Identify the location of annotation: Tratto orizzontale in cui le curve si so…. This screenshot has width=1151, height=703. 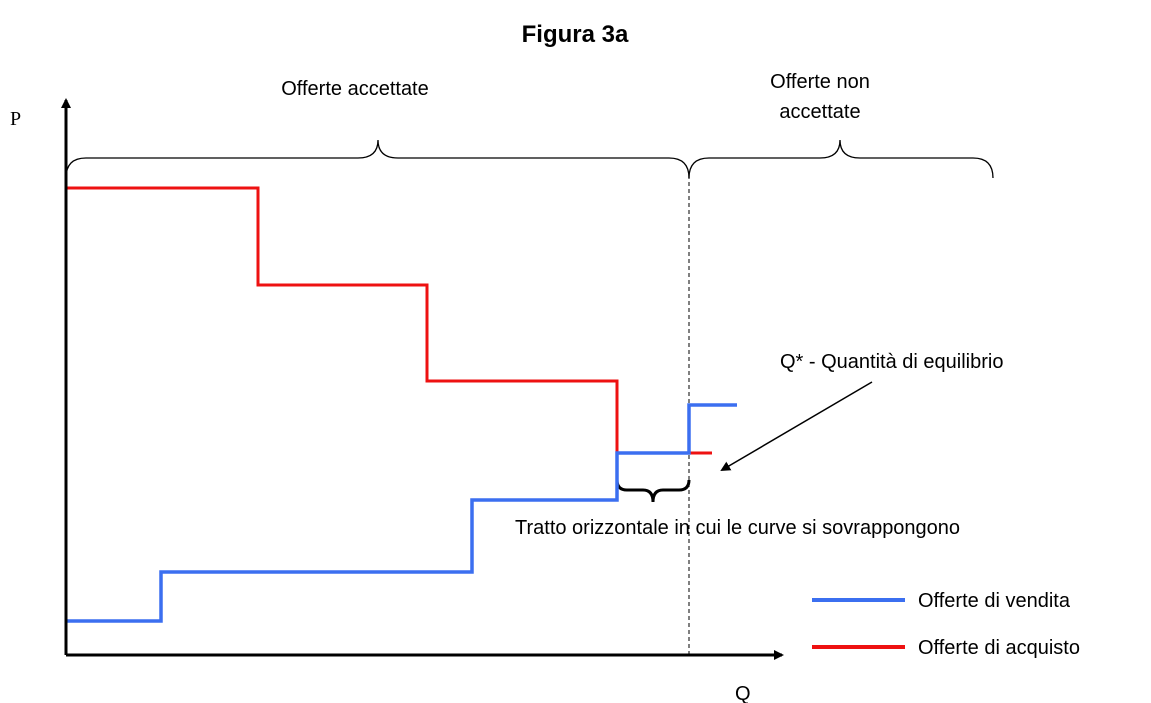
(737, 528).